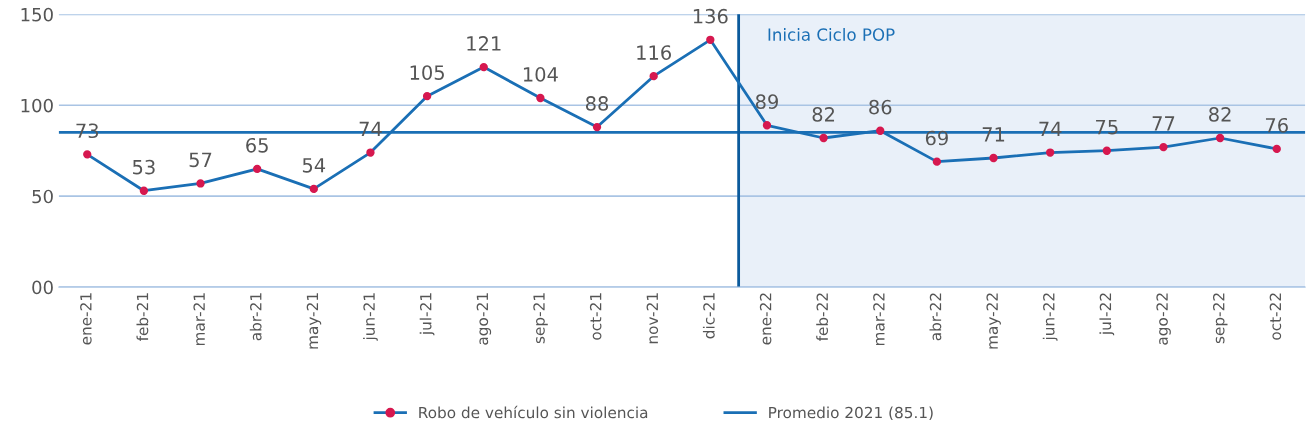 This screenshot has height=435, width=1309. What do you see at coordinates (1050, 317) in the screenshot?
I see `x-tick-label: jun-22` at bounding box center [1050, 317].